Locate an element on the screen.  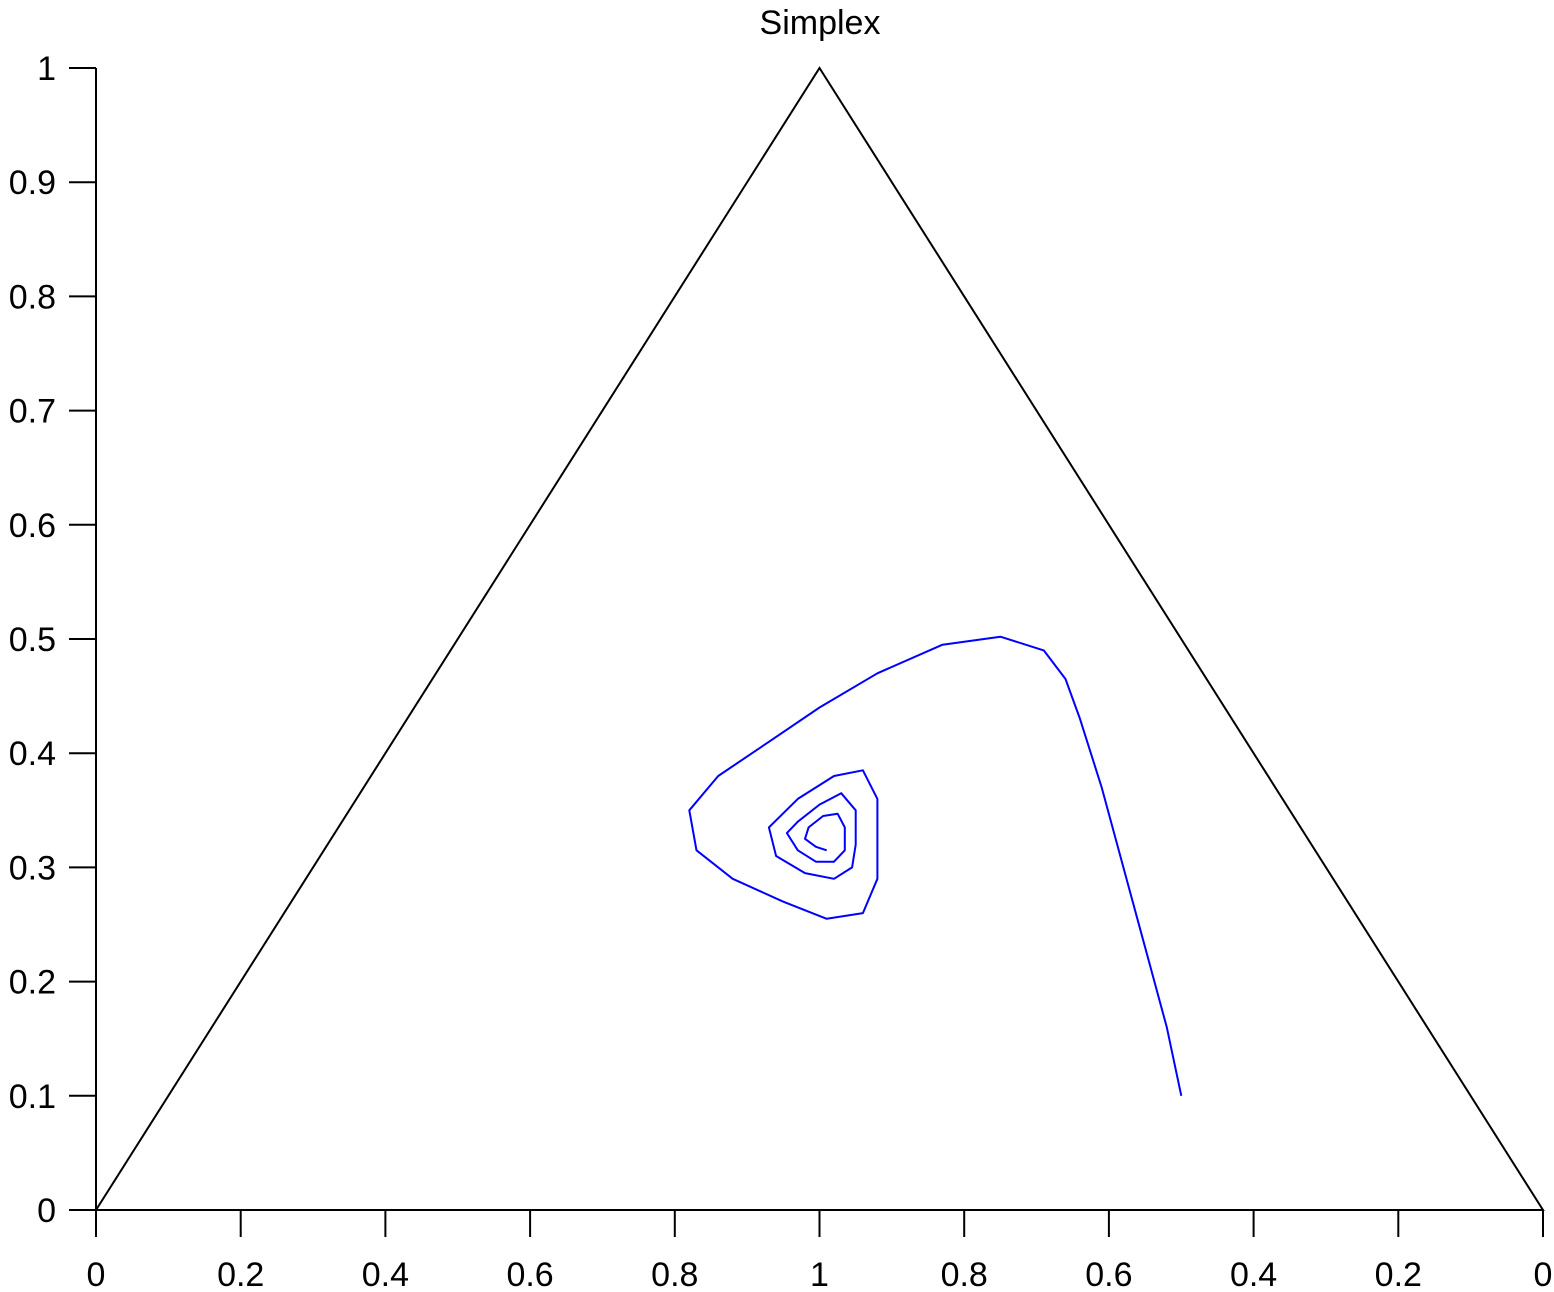
y-tick-label: 0.7 is located at coordinates (32, 412).